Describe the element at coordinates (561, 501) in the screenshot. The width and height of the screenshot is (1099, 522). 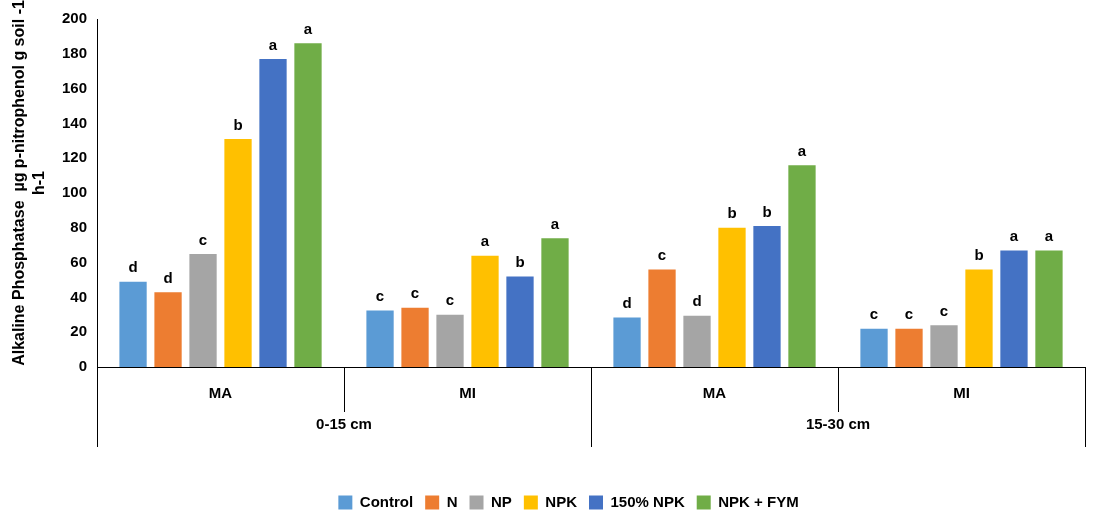
I see `legend-label: NPK` at that location.